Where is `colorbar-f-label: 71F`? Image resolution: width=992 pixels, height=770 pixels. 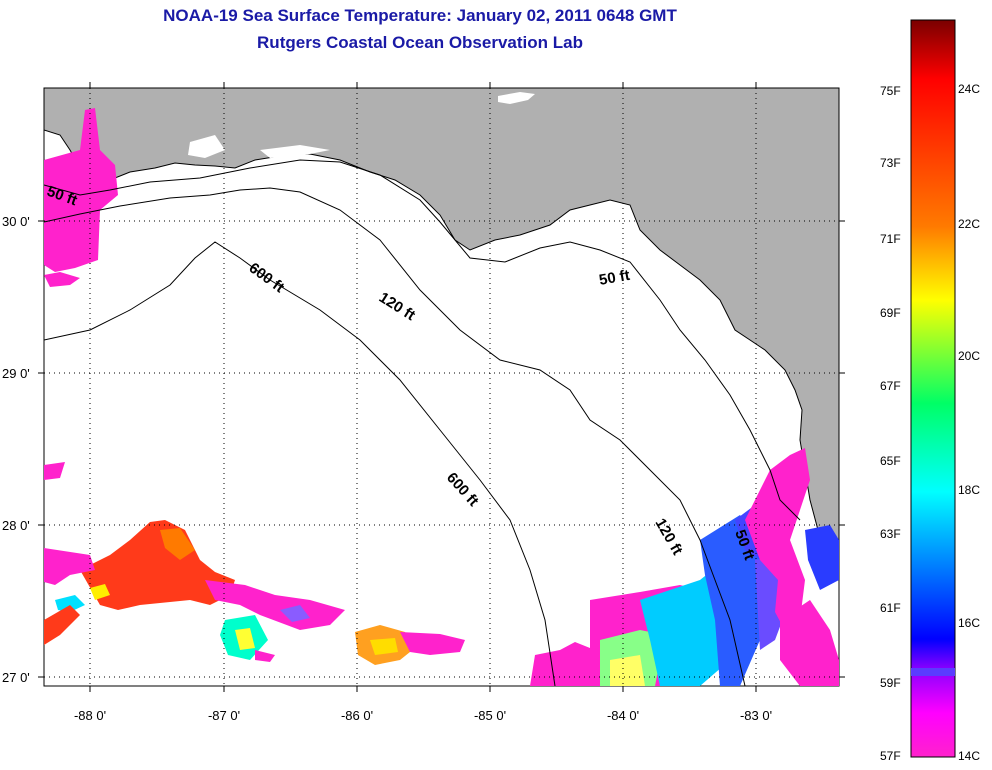 colorbar-f-label: 71F is located at coordinates (890, 239).